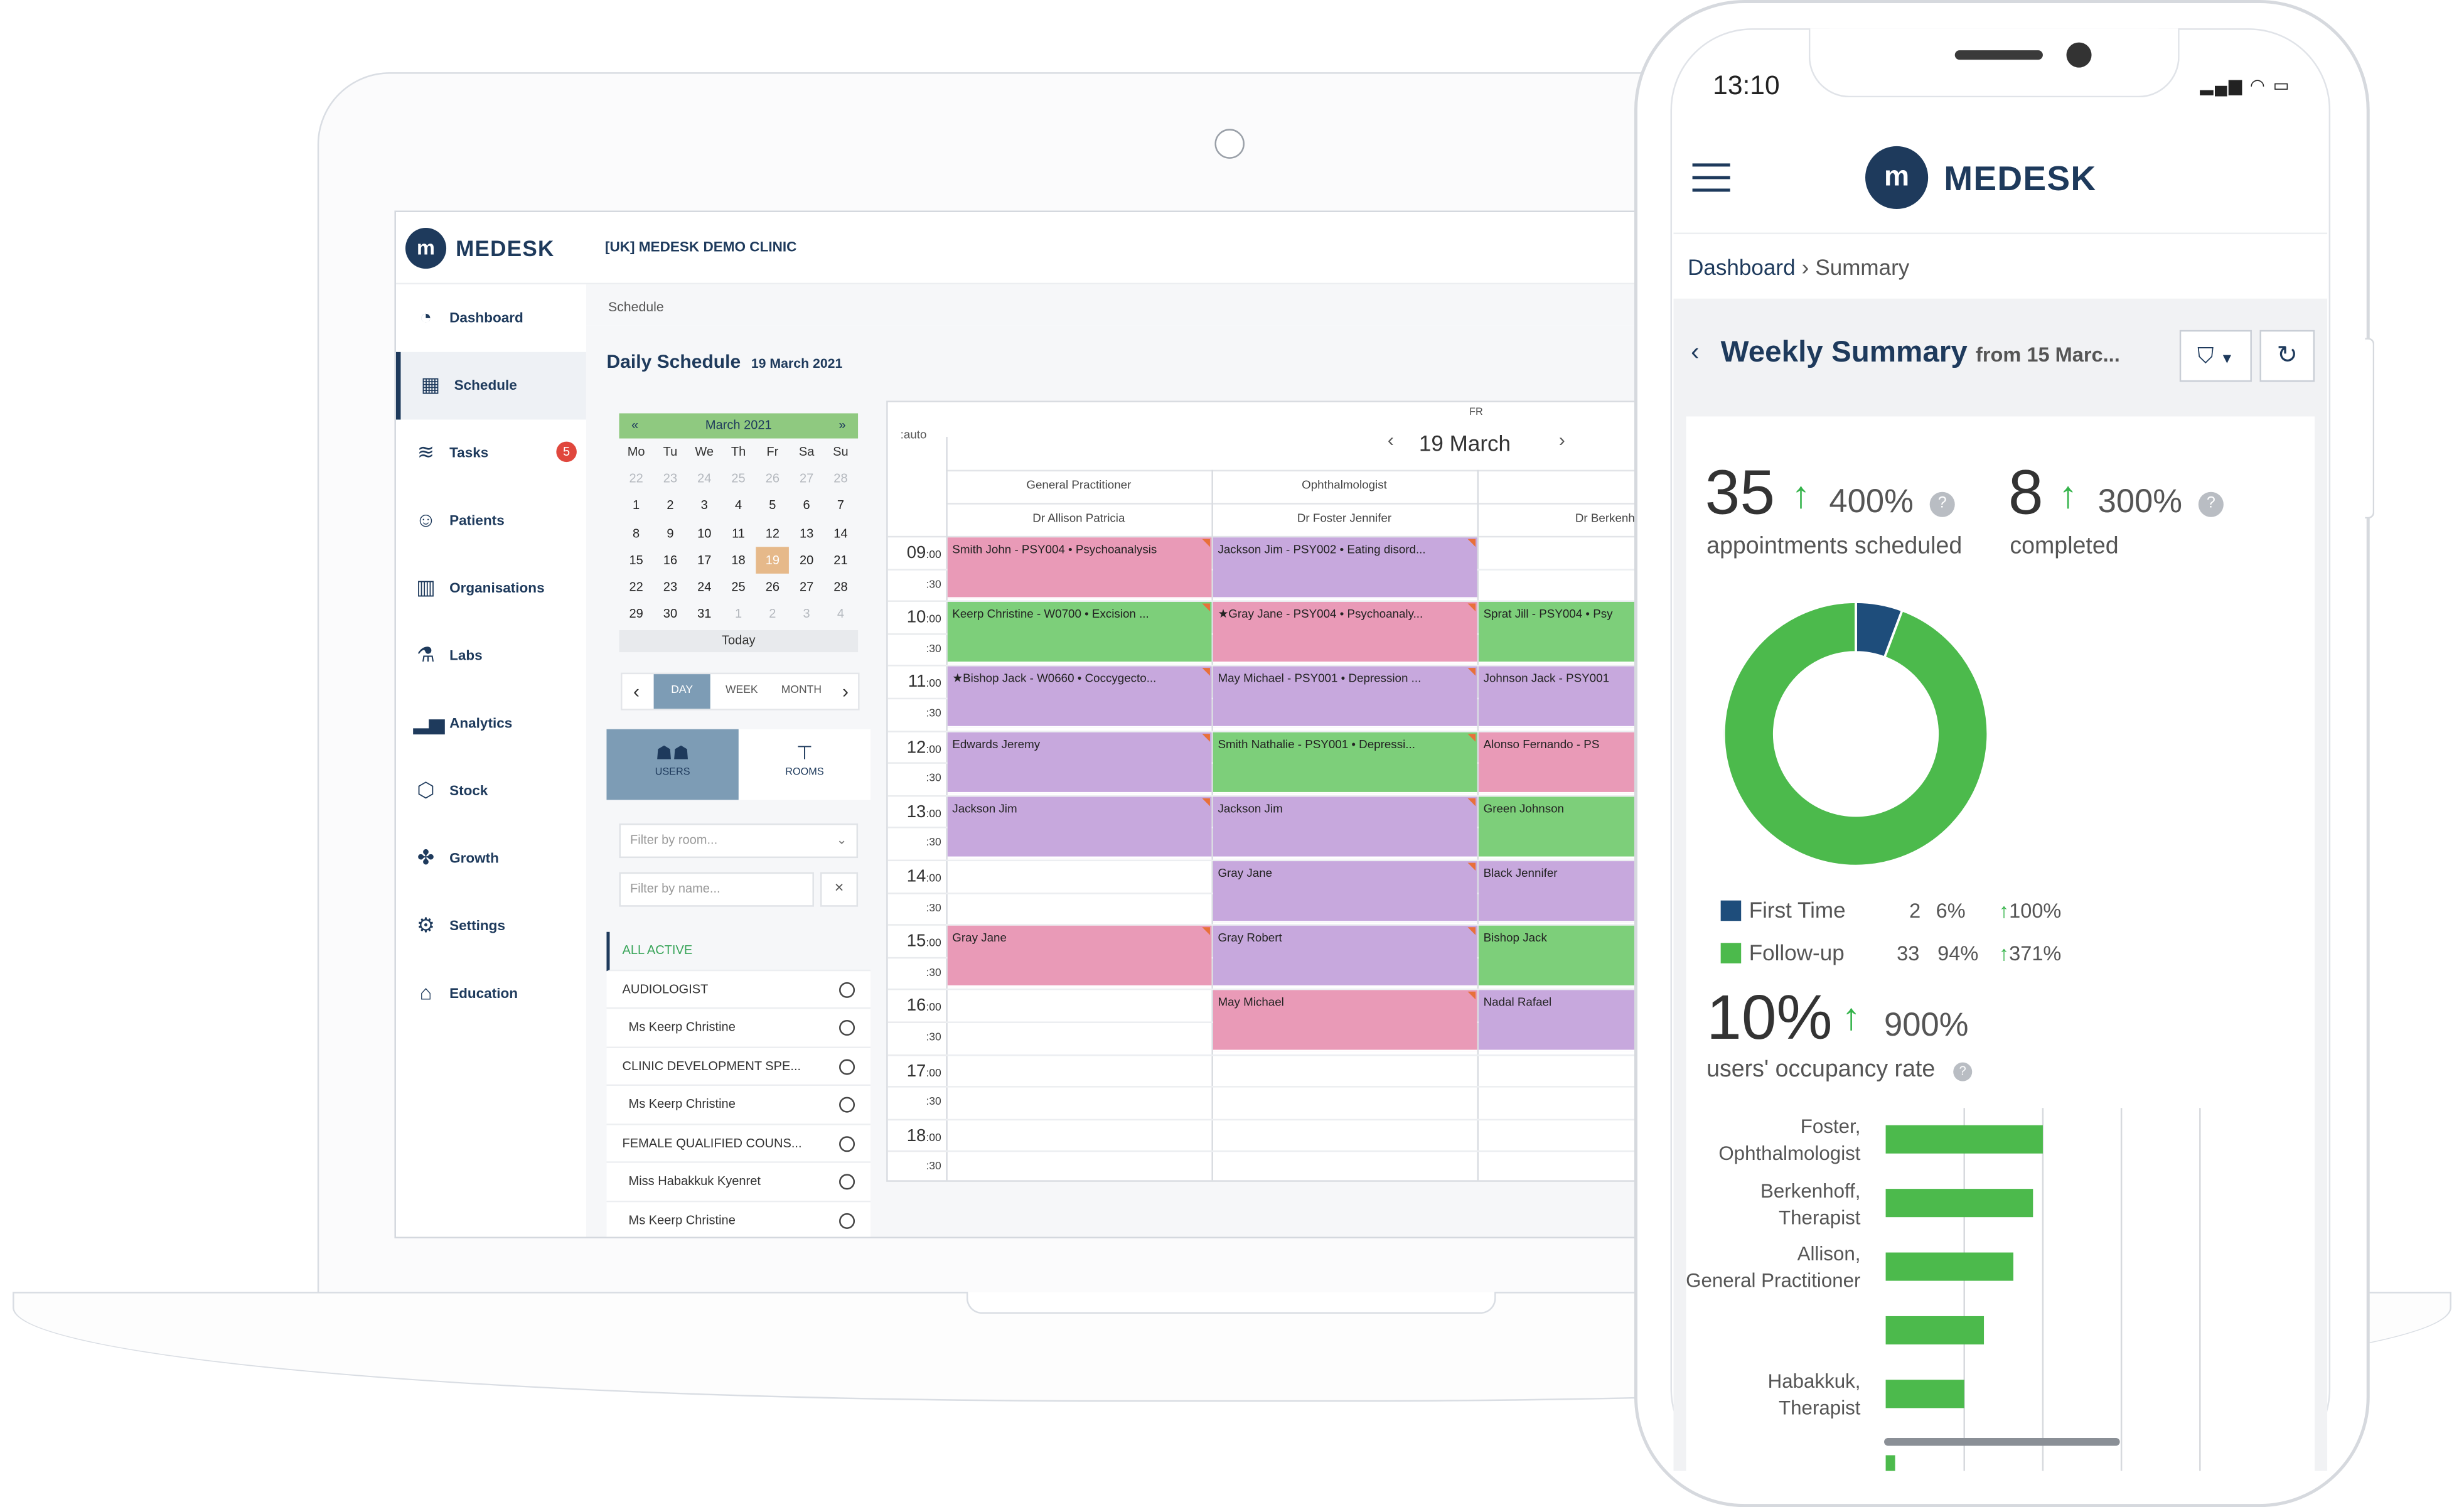 This screenshot has width=2464, height=1507. I want to click on calendar-day: 20, so click(807, 559).